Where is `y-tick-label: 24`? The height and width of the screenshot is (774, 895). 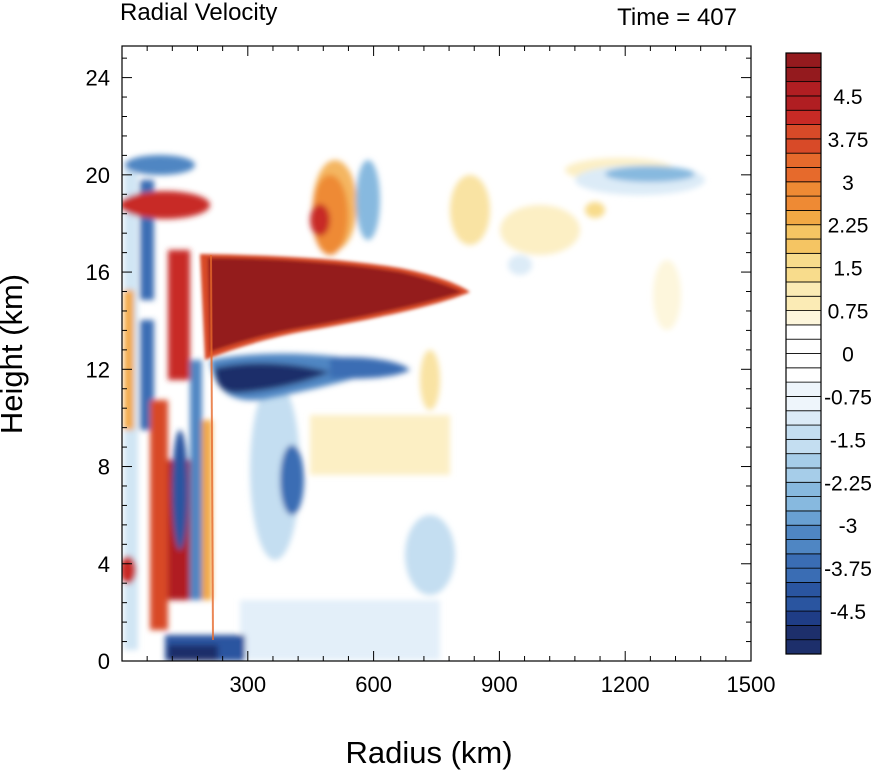
y-tick-label: 24 is located at coordinates (98, 78).